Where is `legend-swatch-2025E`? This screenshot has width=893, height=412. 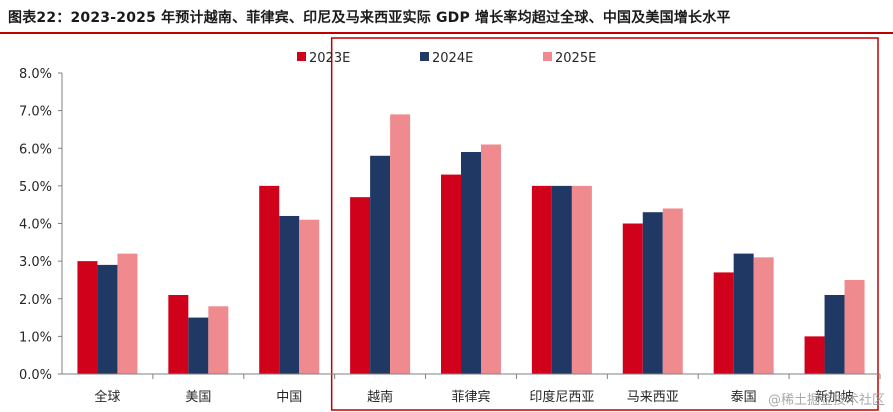
legend-swatch-2025E is located at coordinates (547, 56).